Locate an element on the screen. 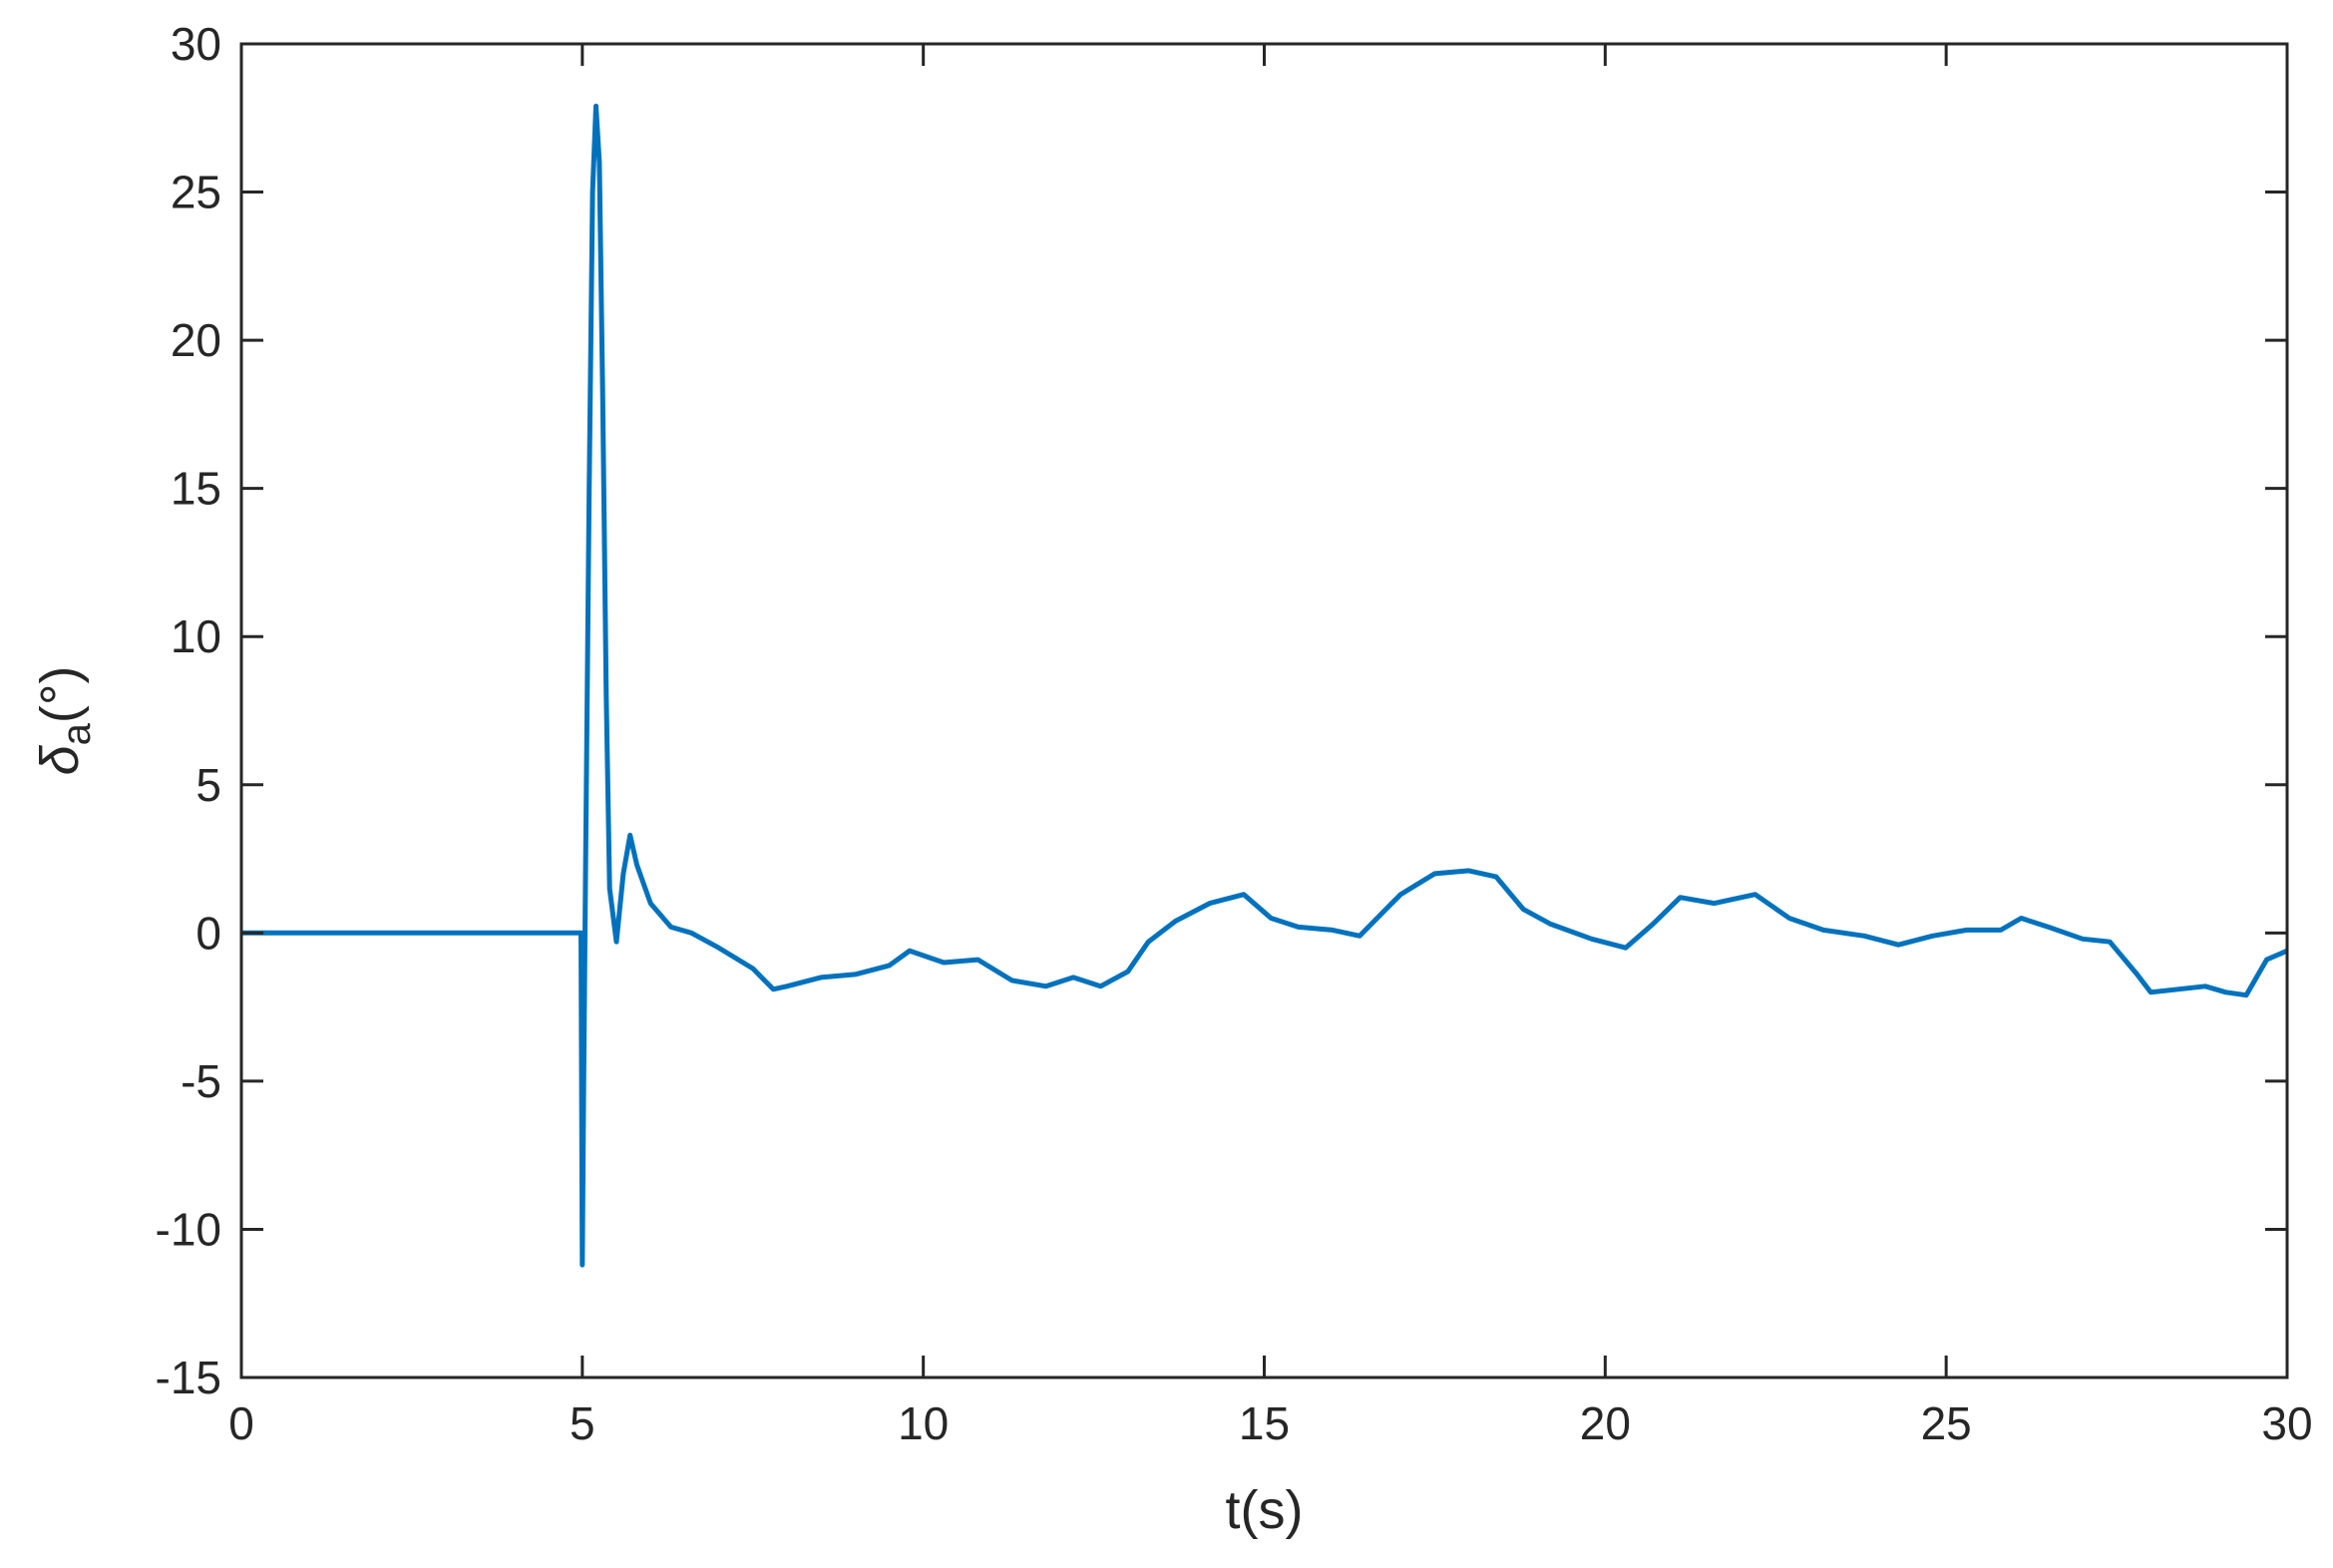  y-tick-label: 0 is located at coordinates (208, 933).